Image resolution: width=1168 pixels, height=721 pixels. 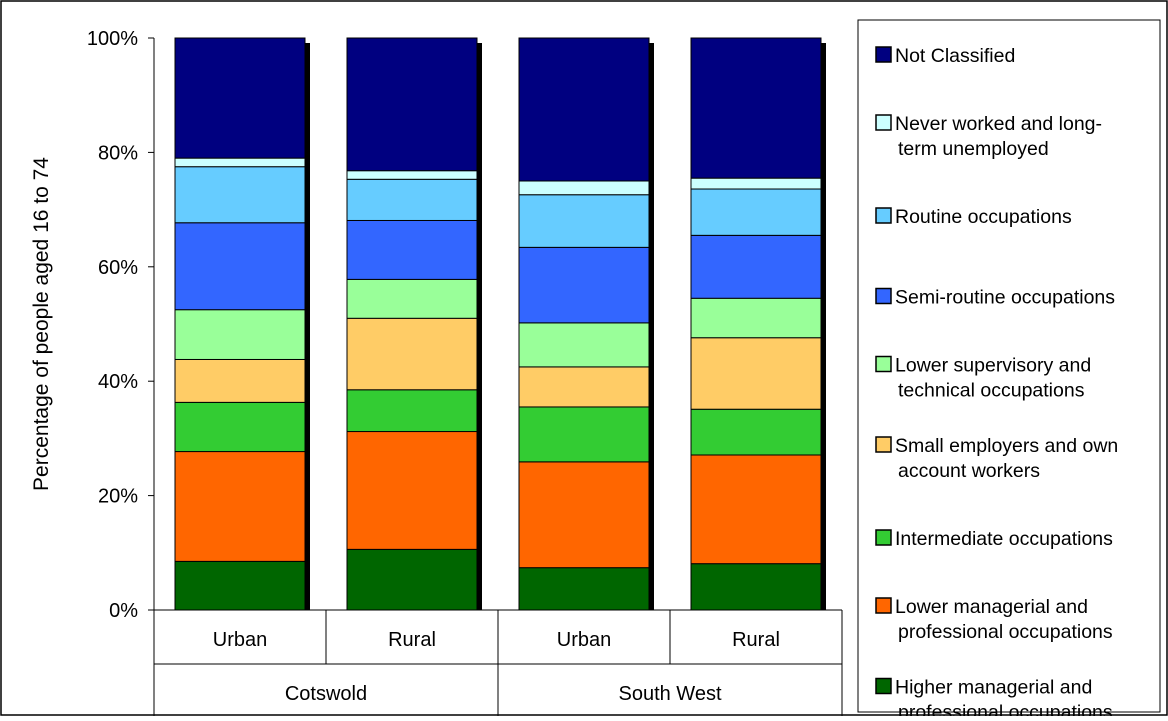 I want to click on legend-label: Not Classified, so click(x=955, y=56).